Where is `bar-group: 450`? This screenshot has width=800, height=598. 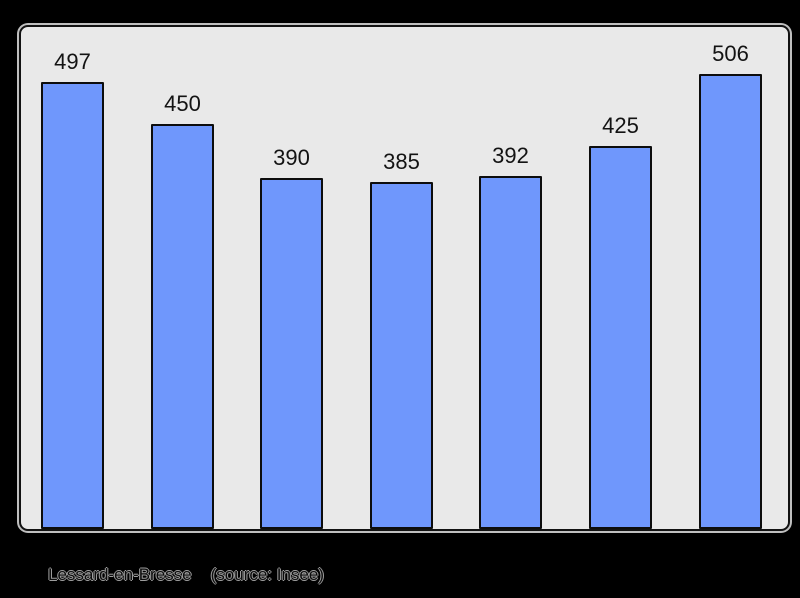
bar-group: 450 is located at coordinates (182, 311).